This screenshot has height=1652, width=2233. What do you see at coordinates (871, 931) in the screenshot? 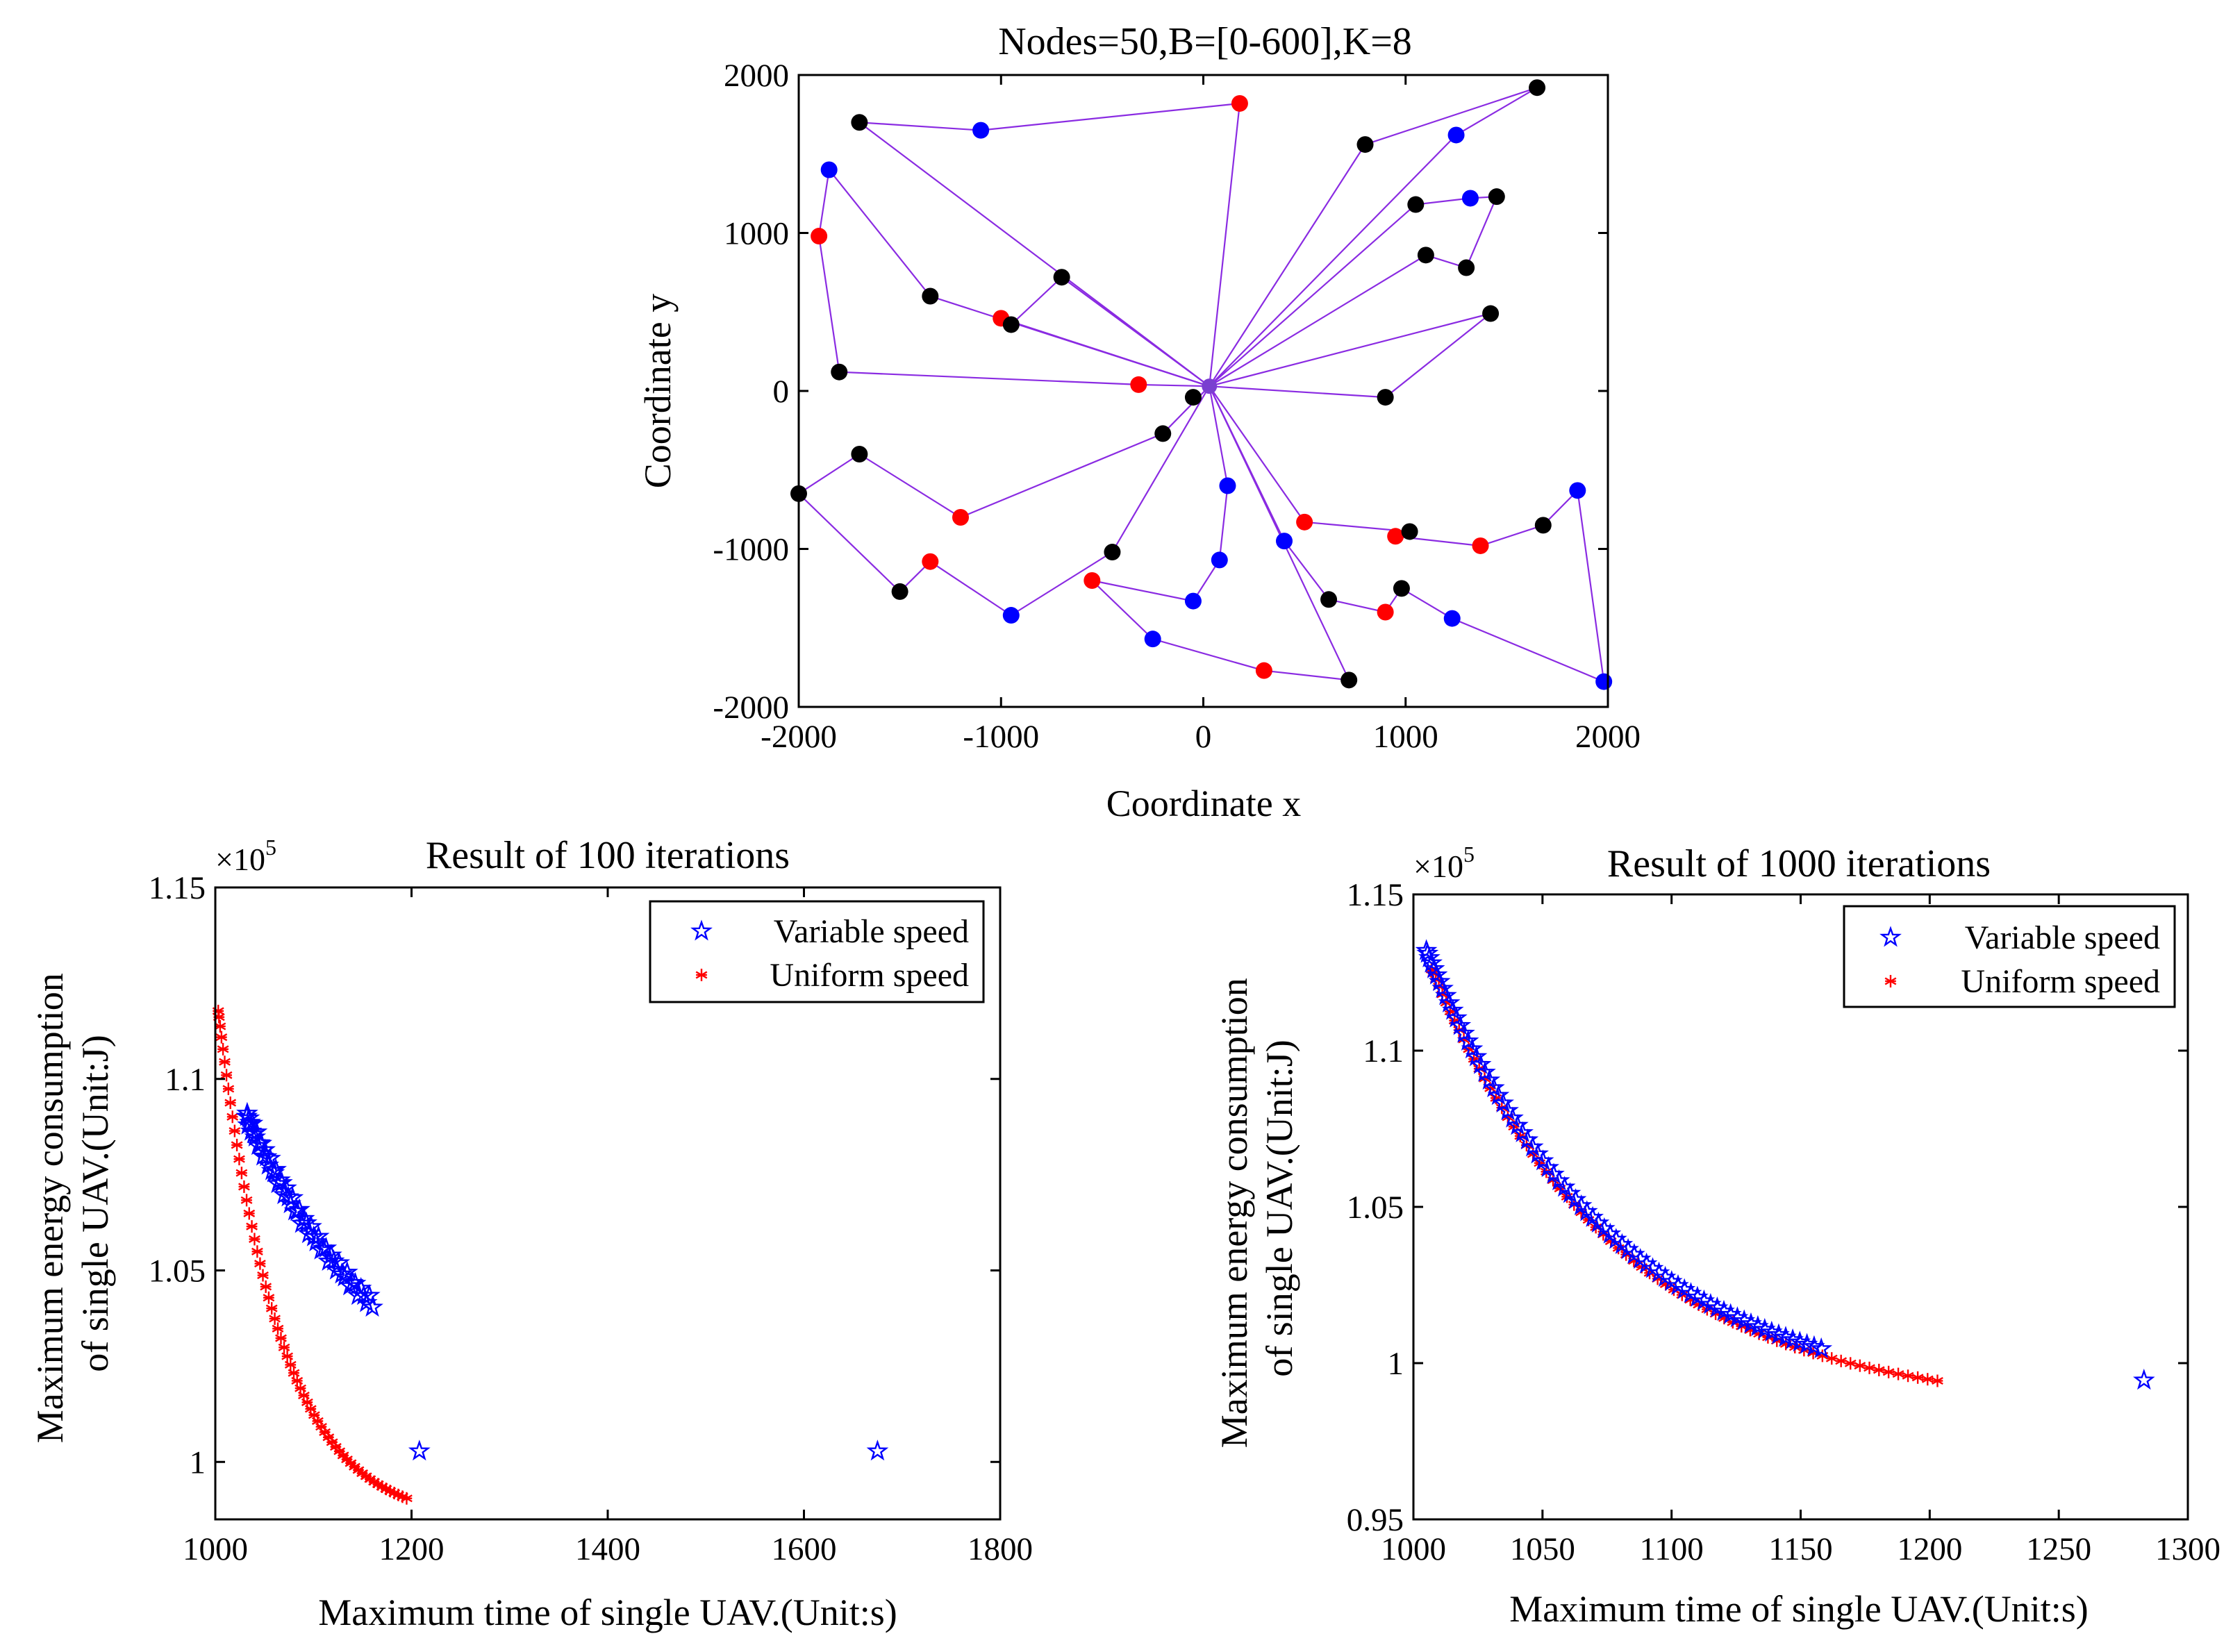
I see `bl-legend-variable: Variable speed` at bounding box center [871, 931].